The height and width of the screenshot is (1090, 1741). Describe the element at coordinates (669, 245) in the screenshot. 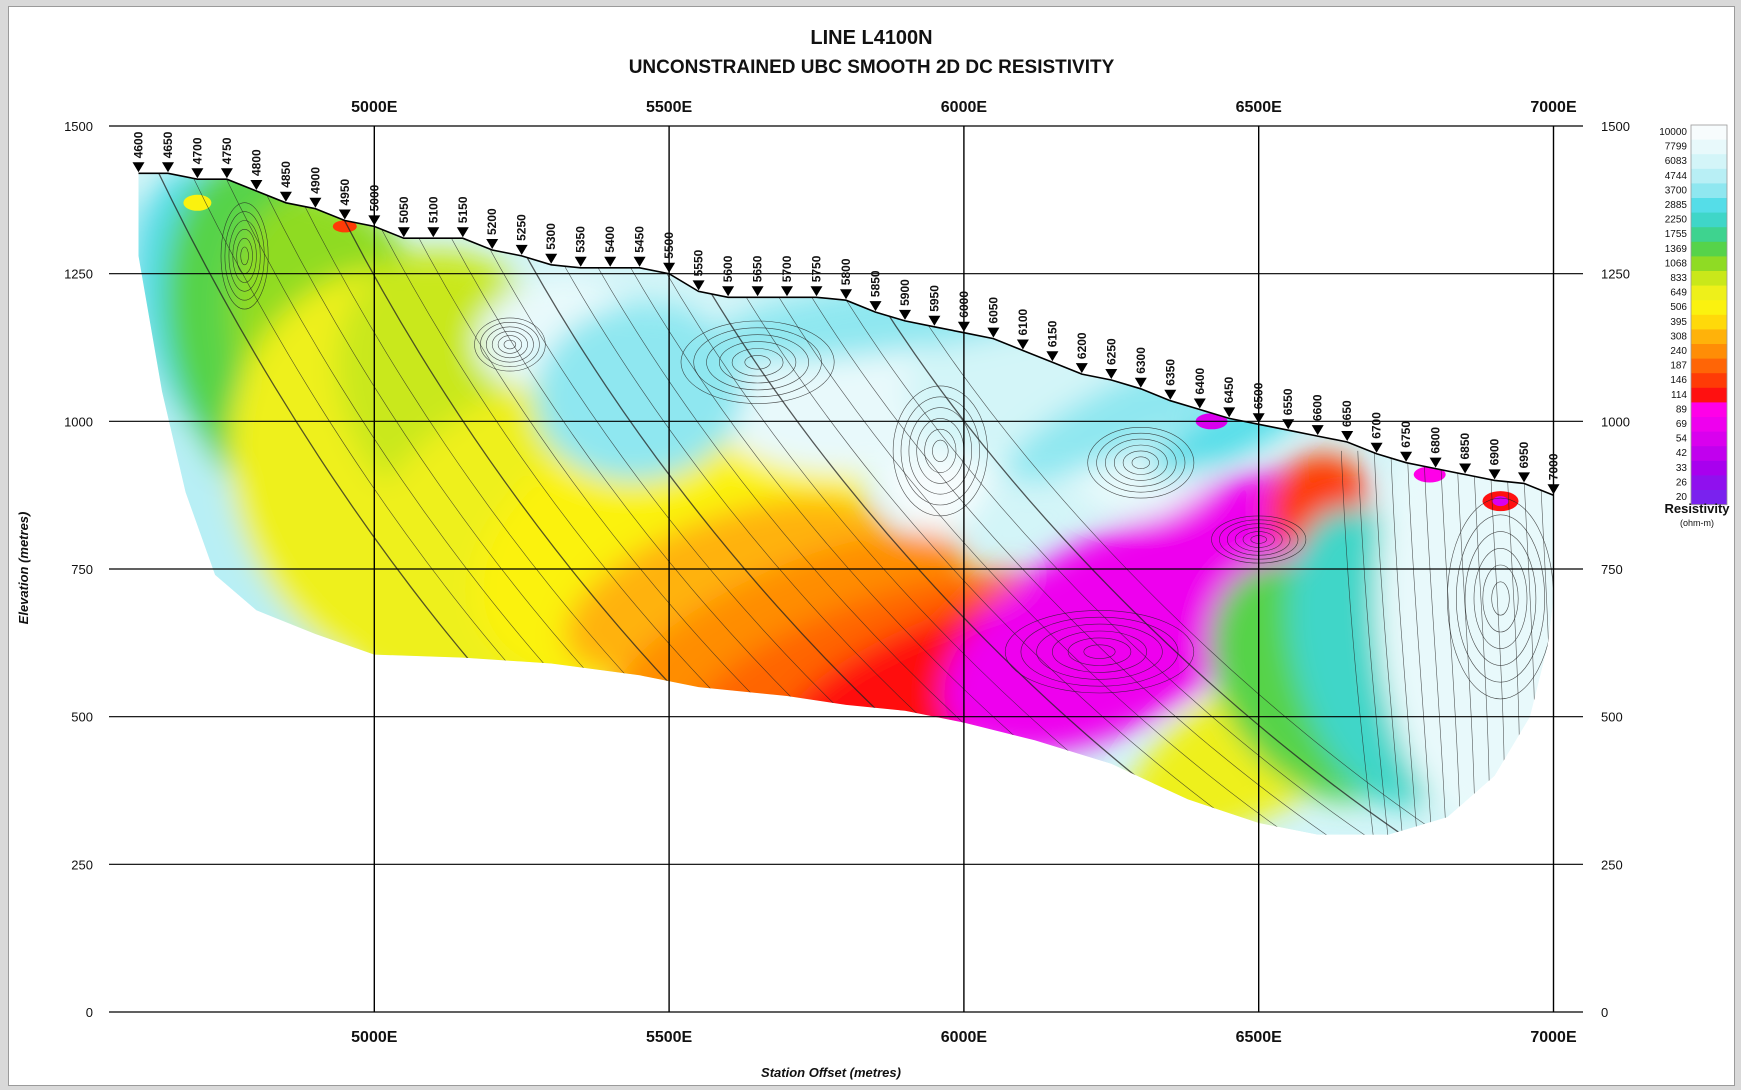

I see `station-label: 5500` at that location.